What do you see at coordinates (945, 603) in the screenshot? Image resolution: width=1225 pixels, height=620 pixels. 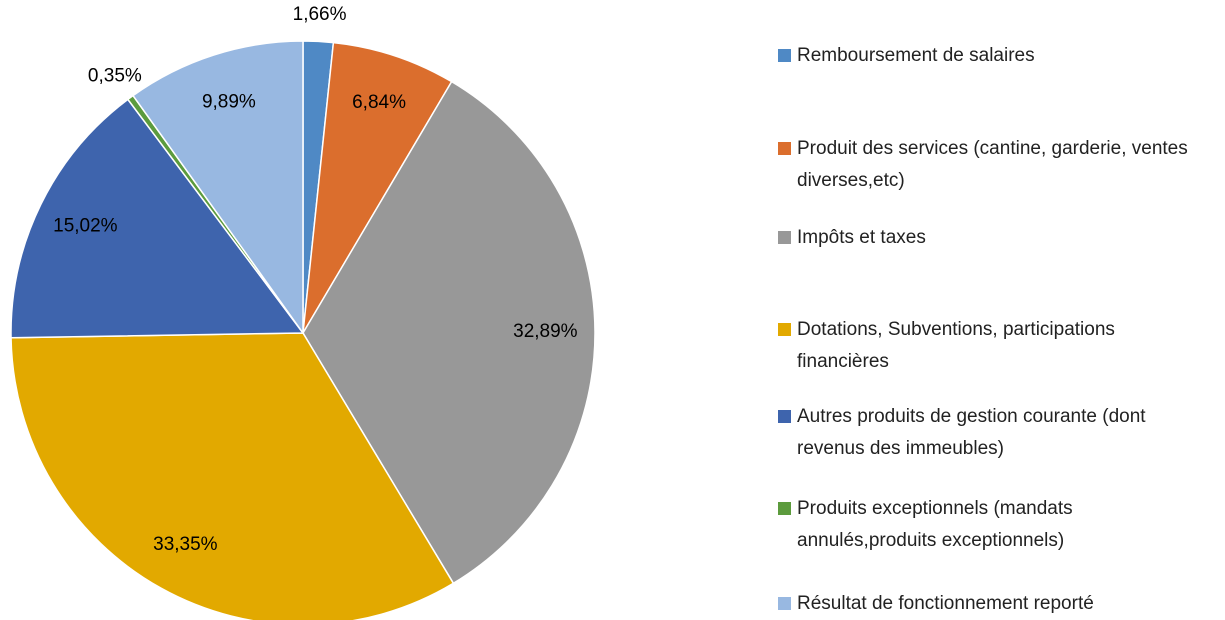 I see `legend-label: Résultat de fonctionnement reporté` at bounding box center [945, 603].